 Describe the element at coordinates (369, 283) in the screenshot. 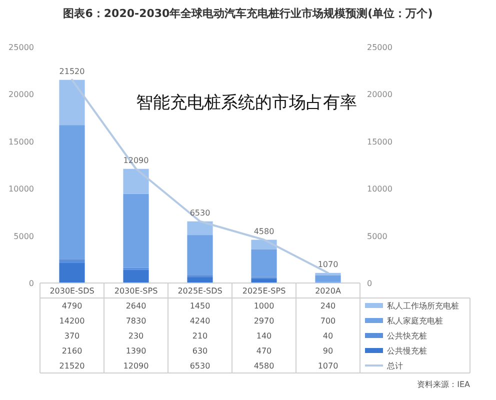

I see `y2-tick-label: 0` at that location.